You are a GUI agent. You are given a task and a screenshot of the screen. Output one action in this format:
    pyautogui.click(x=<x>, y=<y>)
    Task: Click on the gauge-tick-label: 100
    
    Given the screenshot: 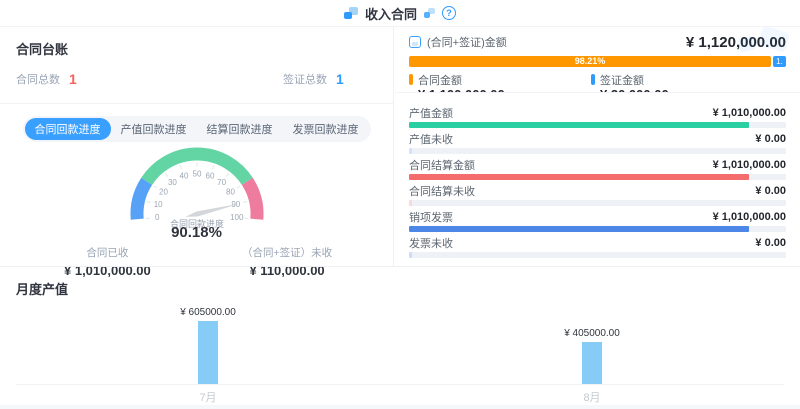 What is the action you would take?
    pyautogui.click(x=237, y=217)
    